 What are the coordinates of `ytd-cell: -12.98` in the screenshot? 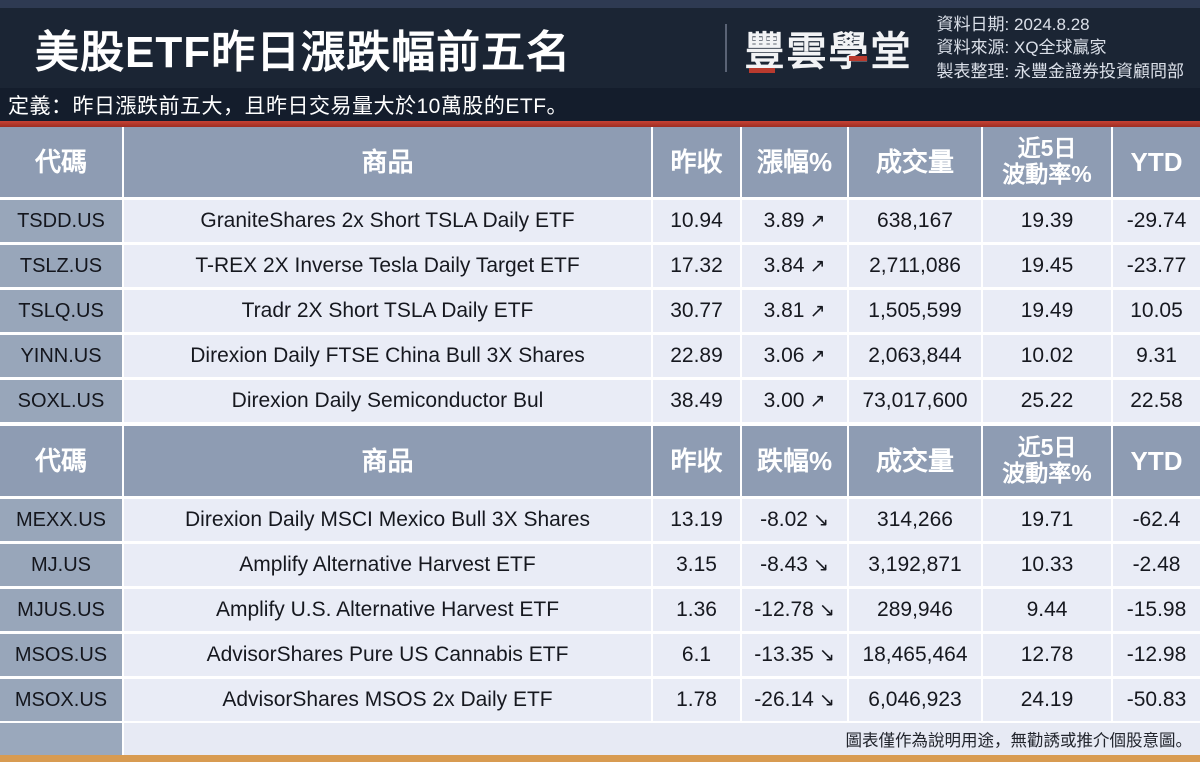 It's located at (1156, 655).